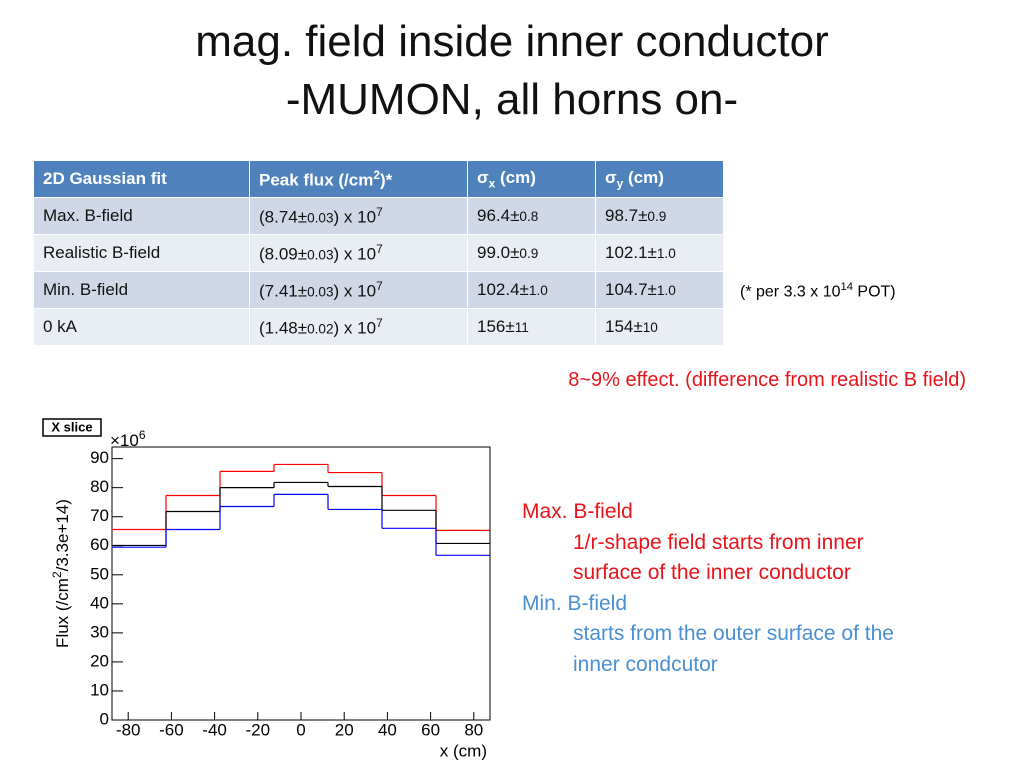 This screenshot has height=768, width=1024. I want to click on table-cell: 99.0±0.9, so click(531, 253).